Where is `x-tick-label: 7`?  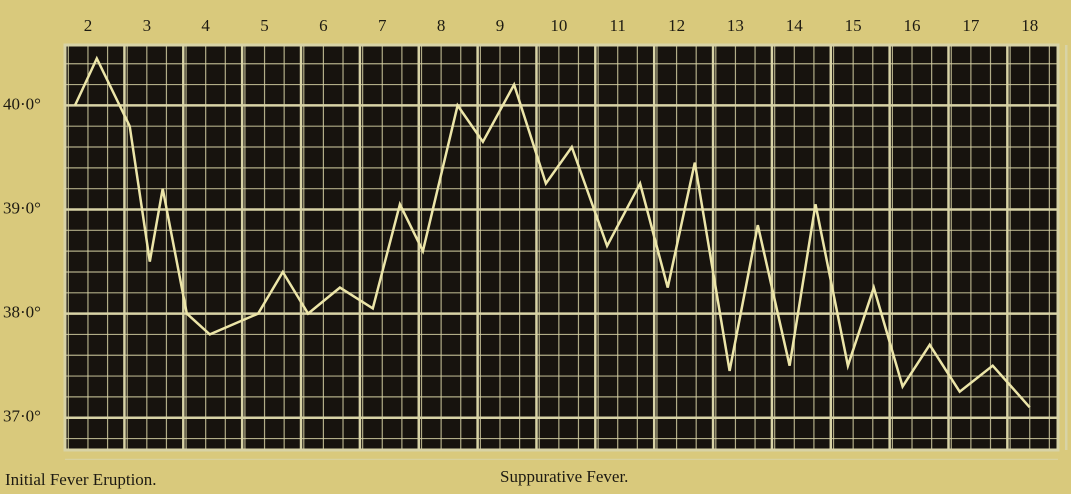
x-tick-label: 7 is located at coordinates (382, 25).